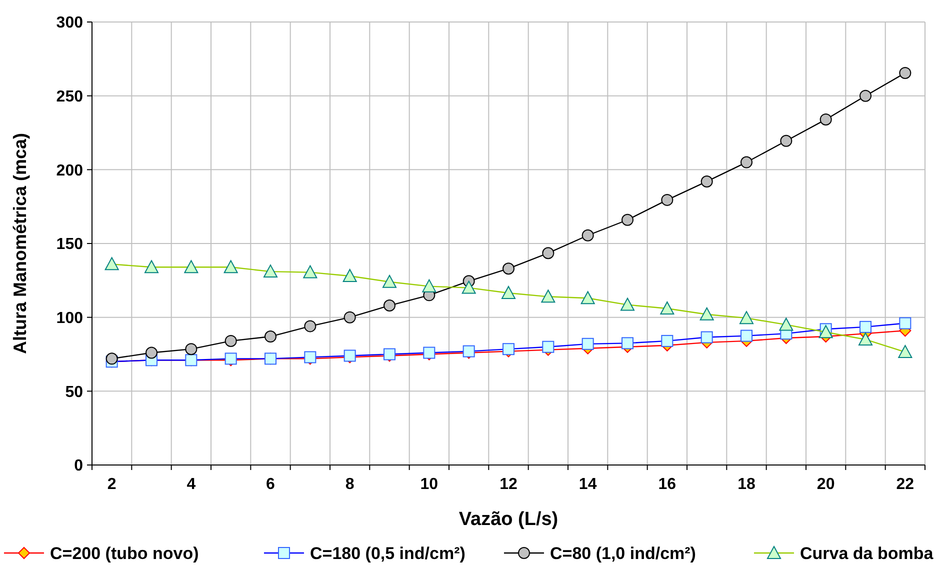 Image resolution: width=943 pixels, height=571 pixels. Describe the element at coordinates (191, 484) in the screenshot. I see `x-tick-label: 4` at that location.